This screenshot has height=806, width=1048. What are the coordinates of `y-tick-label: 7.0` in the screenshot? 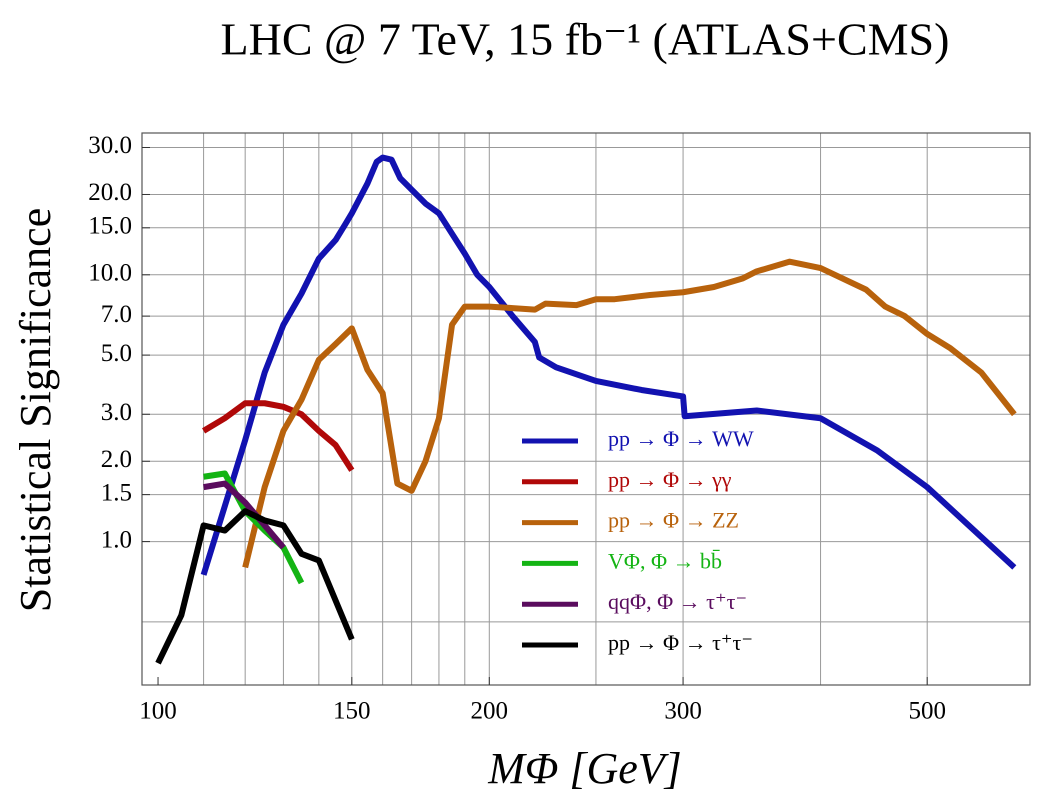 It's located at (116, 314).